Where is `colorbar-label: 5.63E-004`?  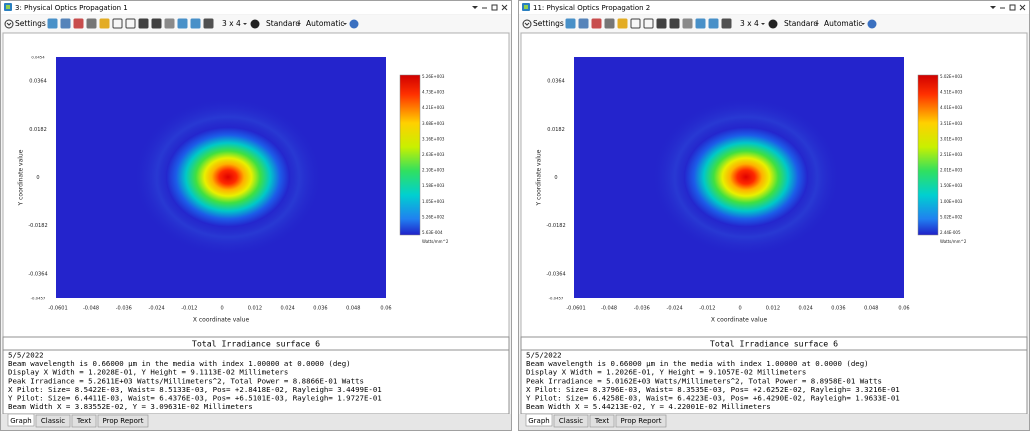
colorbar-label: 5.63E-004 is located at coordinates (432, 232).